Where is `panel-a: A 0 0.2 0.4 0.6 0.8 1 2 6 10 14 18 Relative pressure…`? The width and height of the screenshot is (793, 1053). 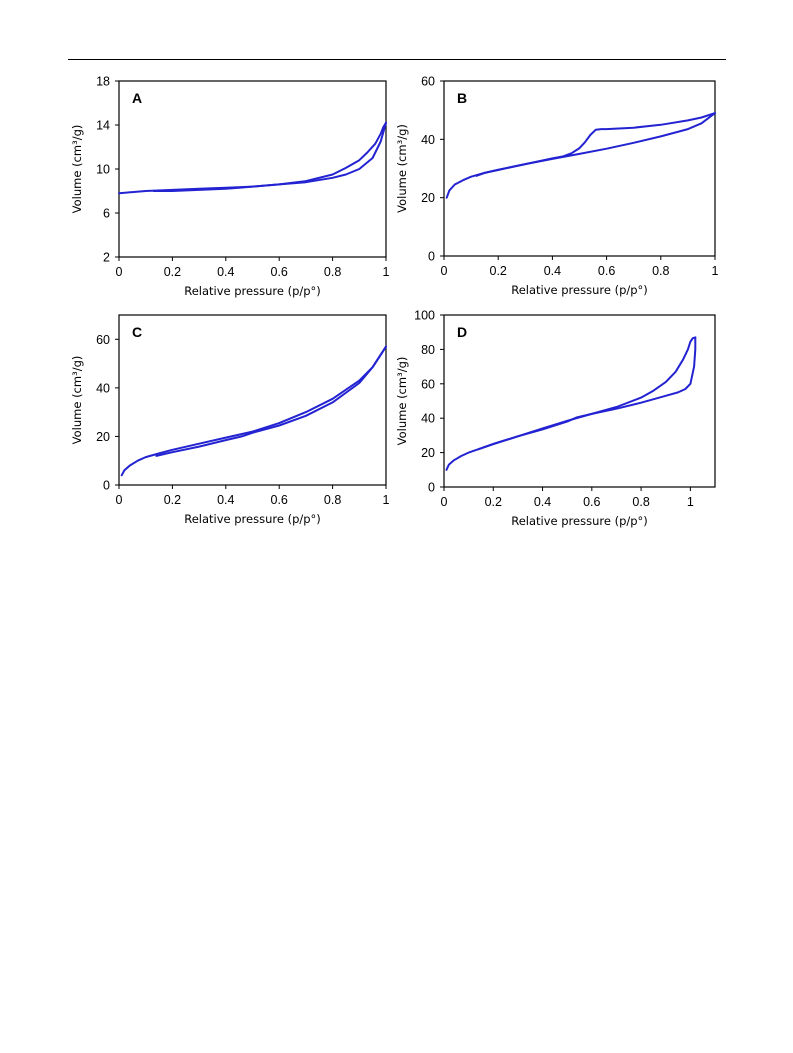
panel-a: A 0 0.2 0.4 0.6 0.8 1 2 6 10 14 18 Relative pressure… is located at coordinates (230, 187).